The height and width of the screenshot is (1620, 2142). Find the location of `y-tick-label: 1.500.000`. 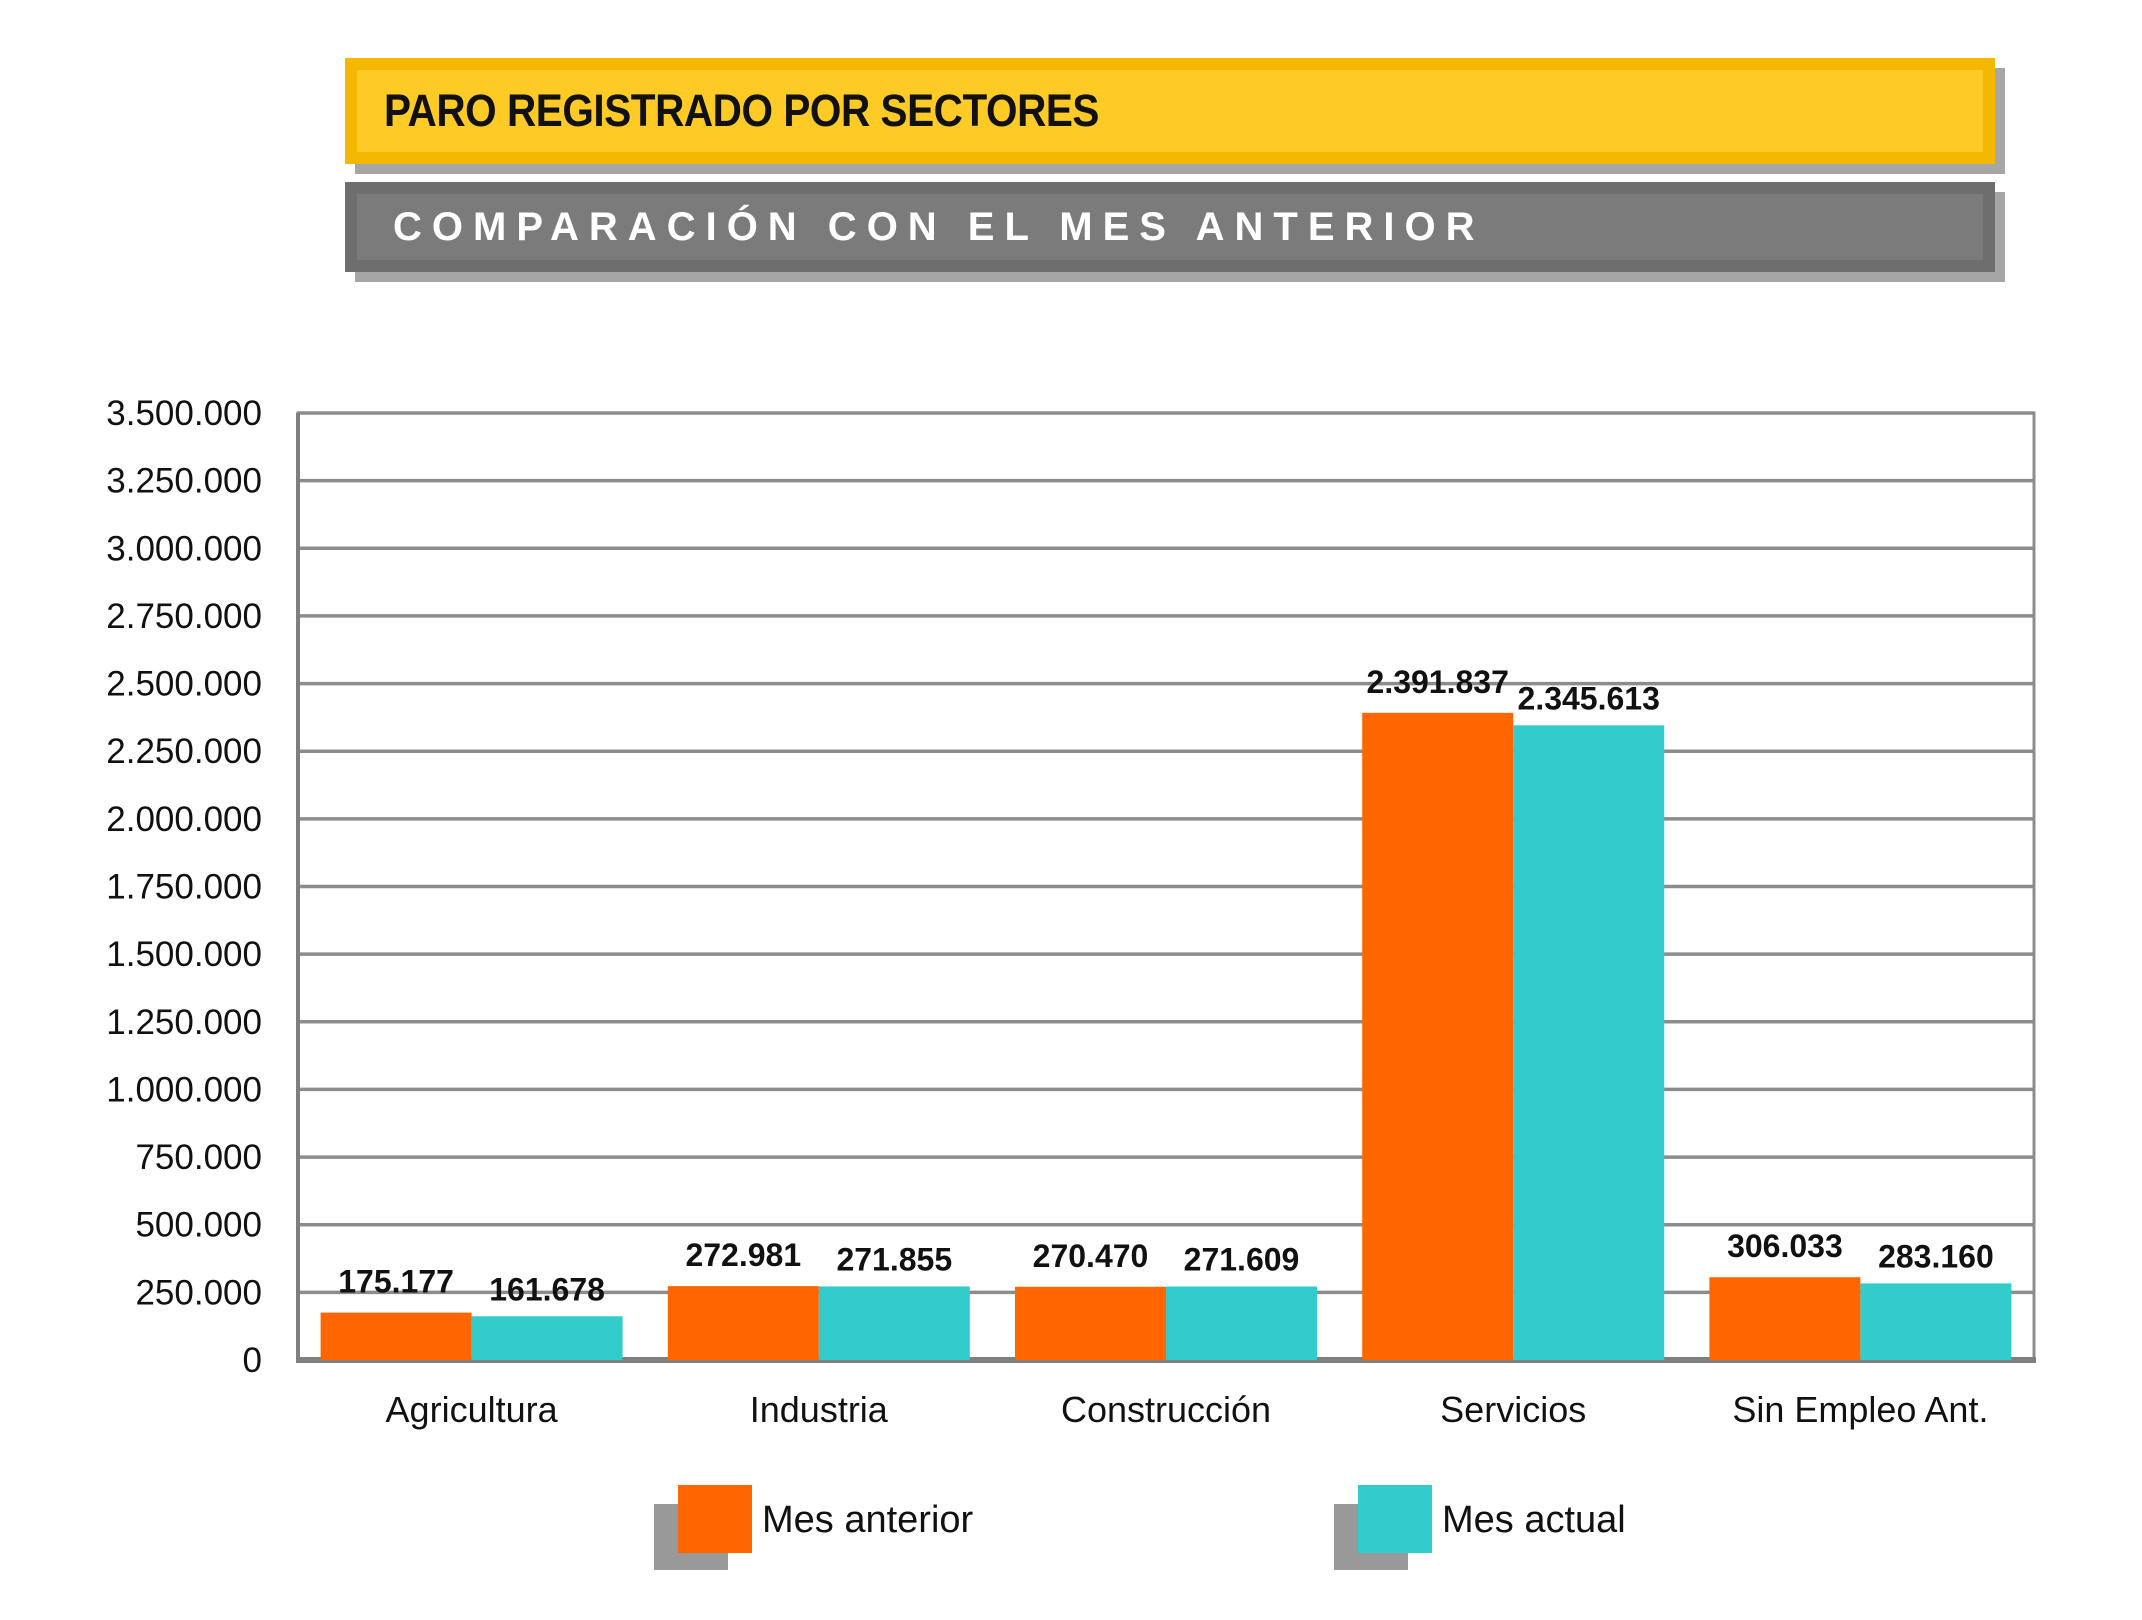

y-tick-label: 1.500.000 is located at coordinates (184, 954).